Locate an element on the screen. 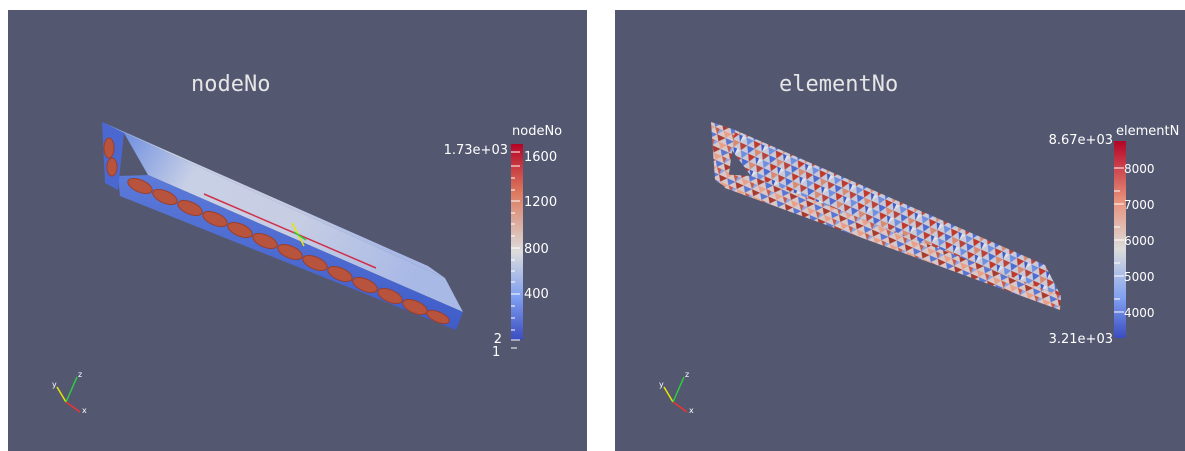  colorbar-tick-label: 6000 is located at coordinates (1139, 241).